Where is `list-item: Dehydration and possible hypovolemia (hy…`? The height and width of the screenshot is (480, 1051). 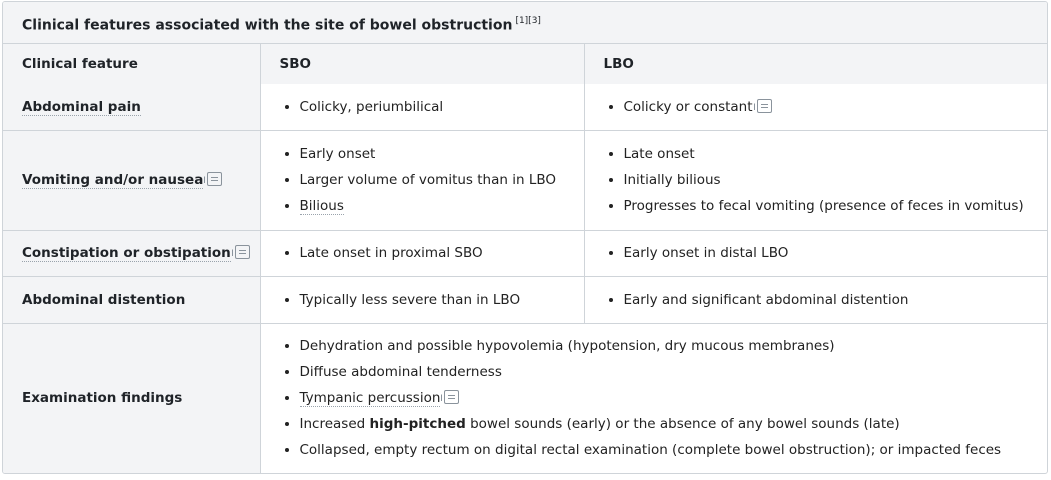 list-item: Dehydration and possible hypovolemia (hy… is located at coordinates (664, 346).